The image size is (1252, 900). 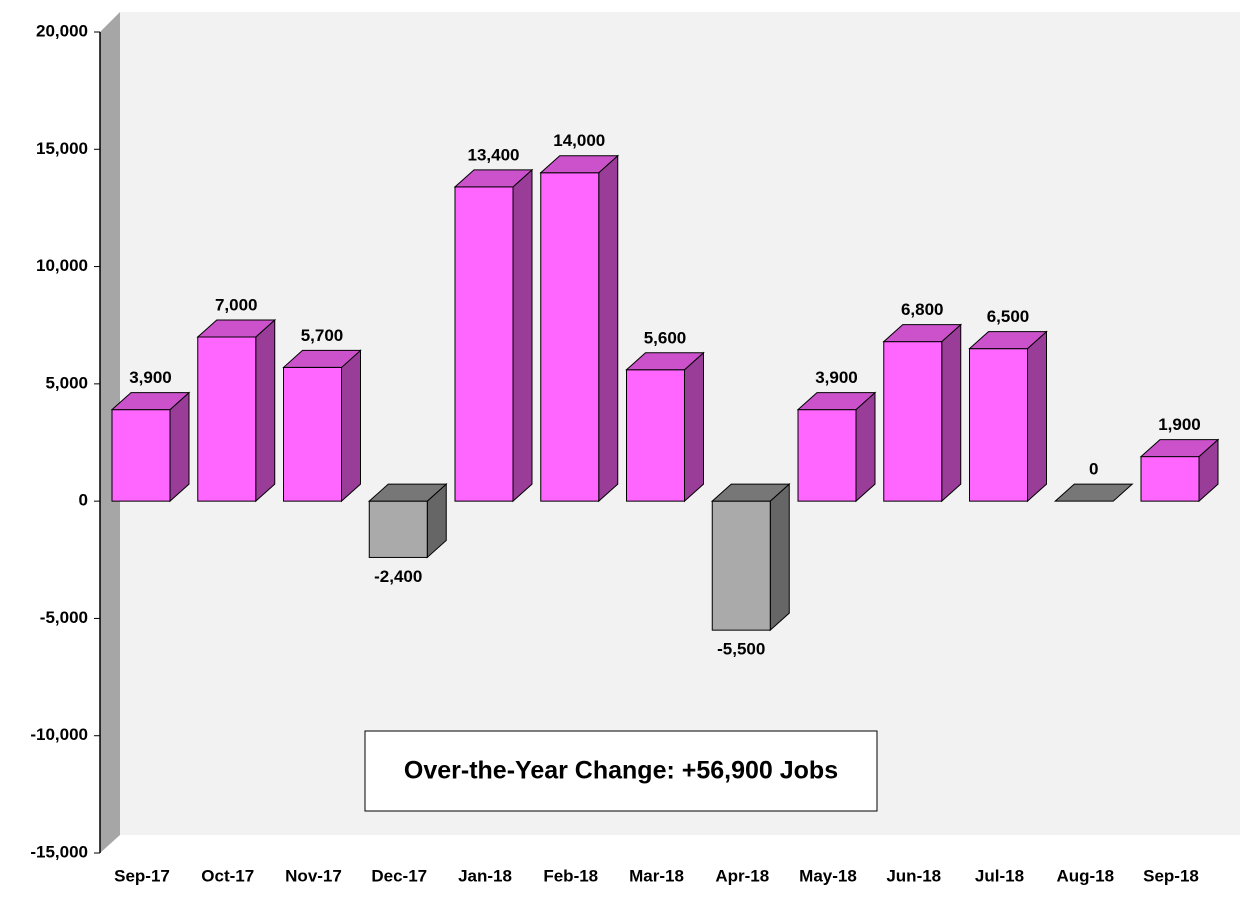 I want to click on value-label: 6,800, so click(x=922, y=309).